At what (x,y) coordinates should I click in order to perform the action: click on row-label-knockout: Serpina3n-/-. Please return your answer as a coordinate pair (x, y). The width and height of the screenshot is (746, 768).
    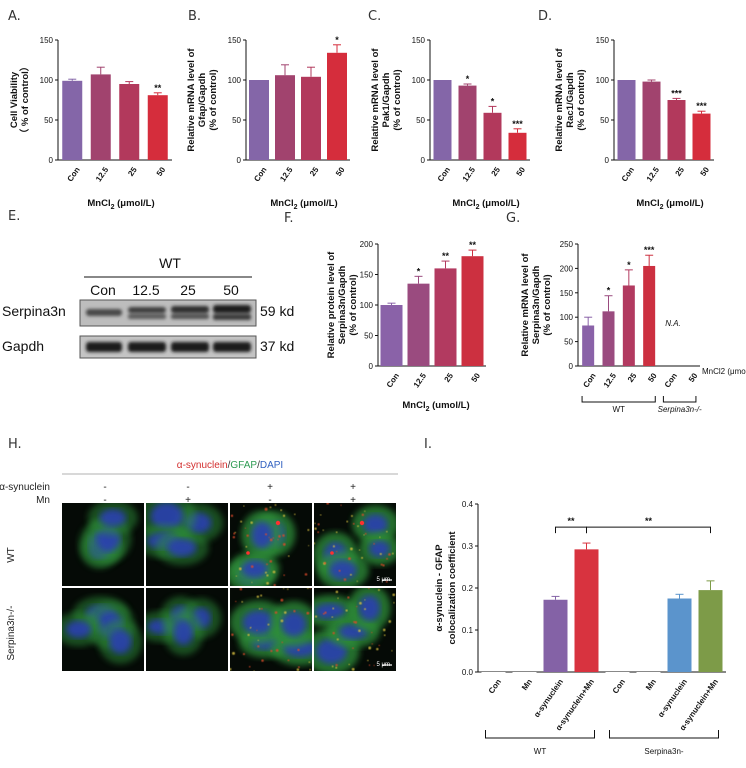
    Looking at the image, I should click on (11, 632).